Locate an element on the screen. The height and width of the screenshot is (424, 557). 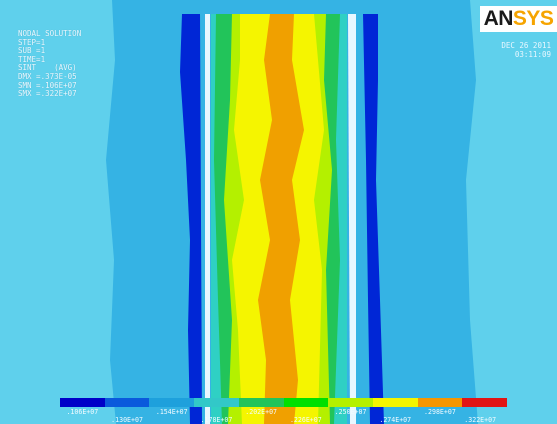
legend-label: .202E+07 is located at coordinates (261, 412).